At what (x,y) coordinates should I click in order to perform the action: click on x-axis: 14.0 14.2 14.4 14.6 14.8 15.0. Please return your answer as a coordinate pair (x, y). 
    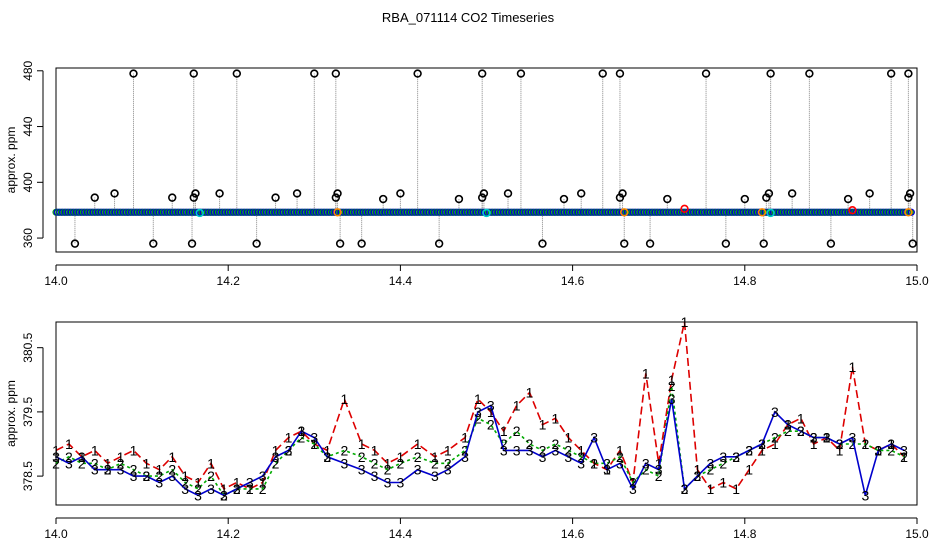
    Looking at the image, I should click on (486, 276).